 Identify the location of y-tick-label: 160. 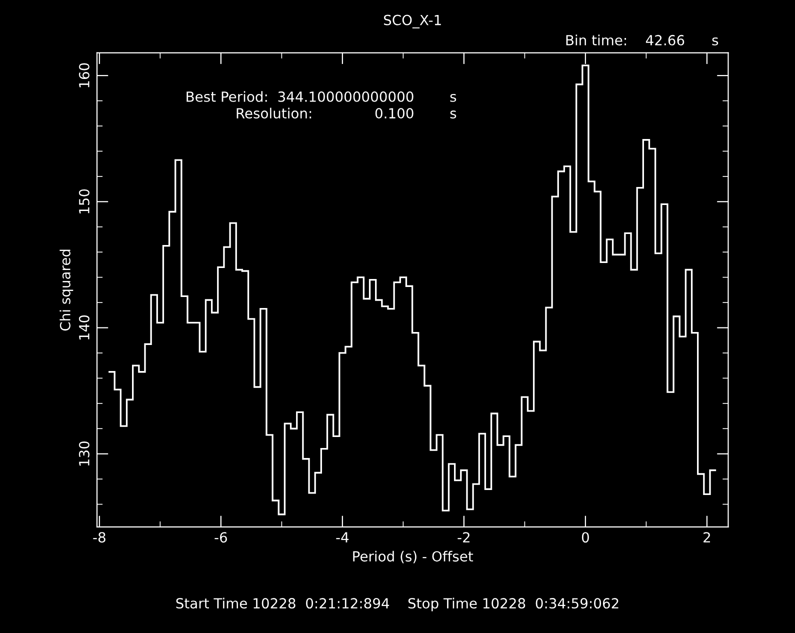
(84, 75).